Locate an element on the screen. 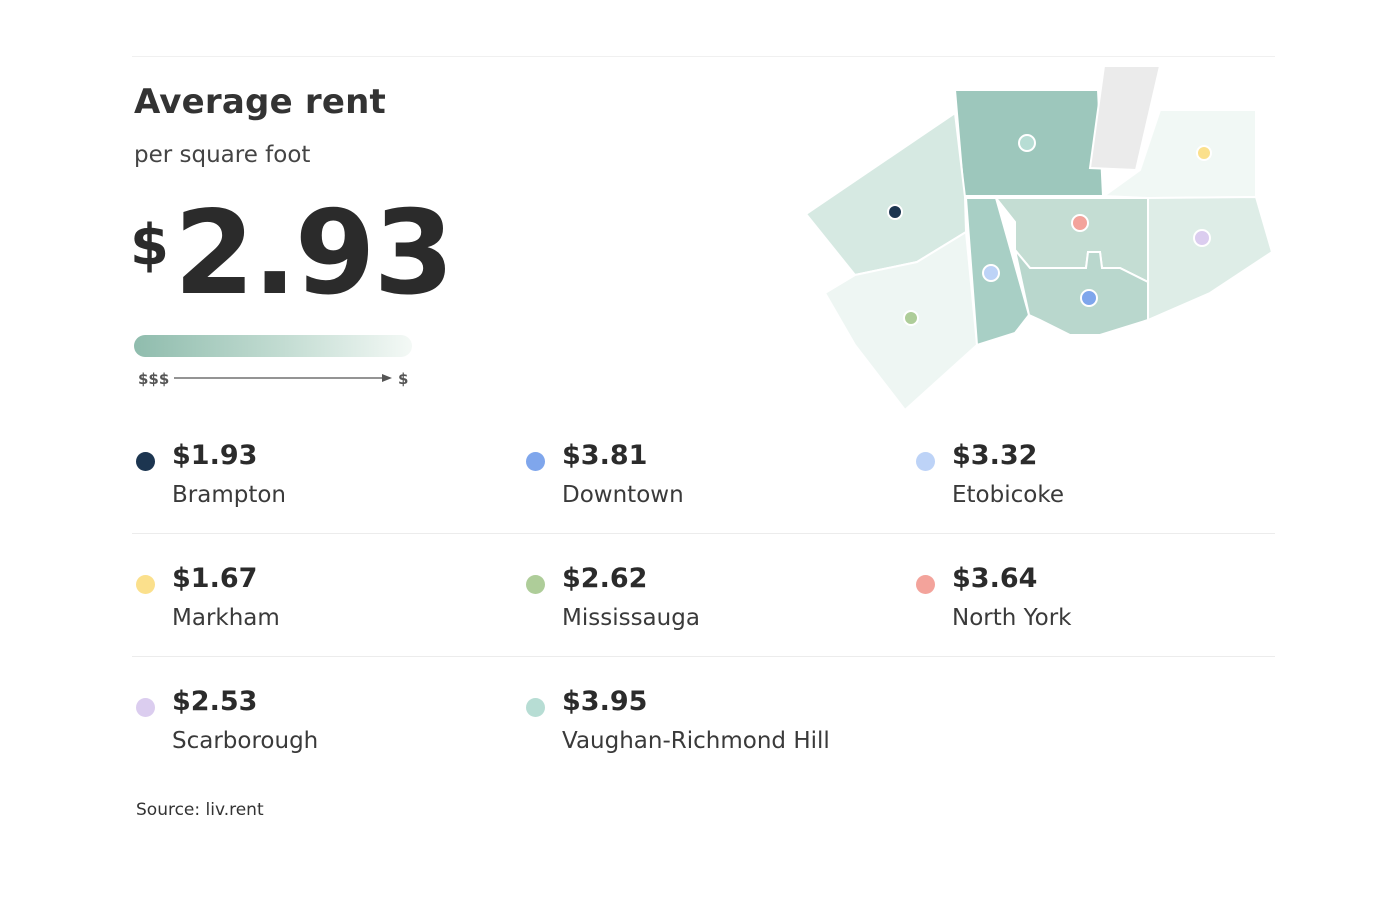 This screenshot has width=1400, height=920. legend-price: $2.62 is located at coordinates (605, 578).